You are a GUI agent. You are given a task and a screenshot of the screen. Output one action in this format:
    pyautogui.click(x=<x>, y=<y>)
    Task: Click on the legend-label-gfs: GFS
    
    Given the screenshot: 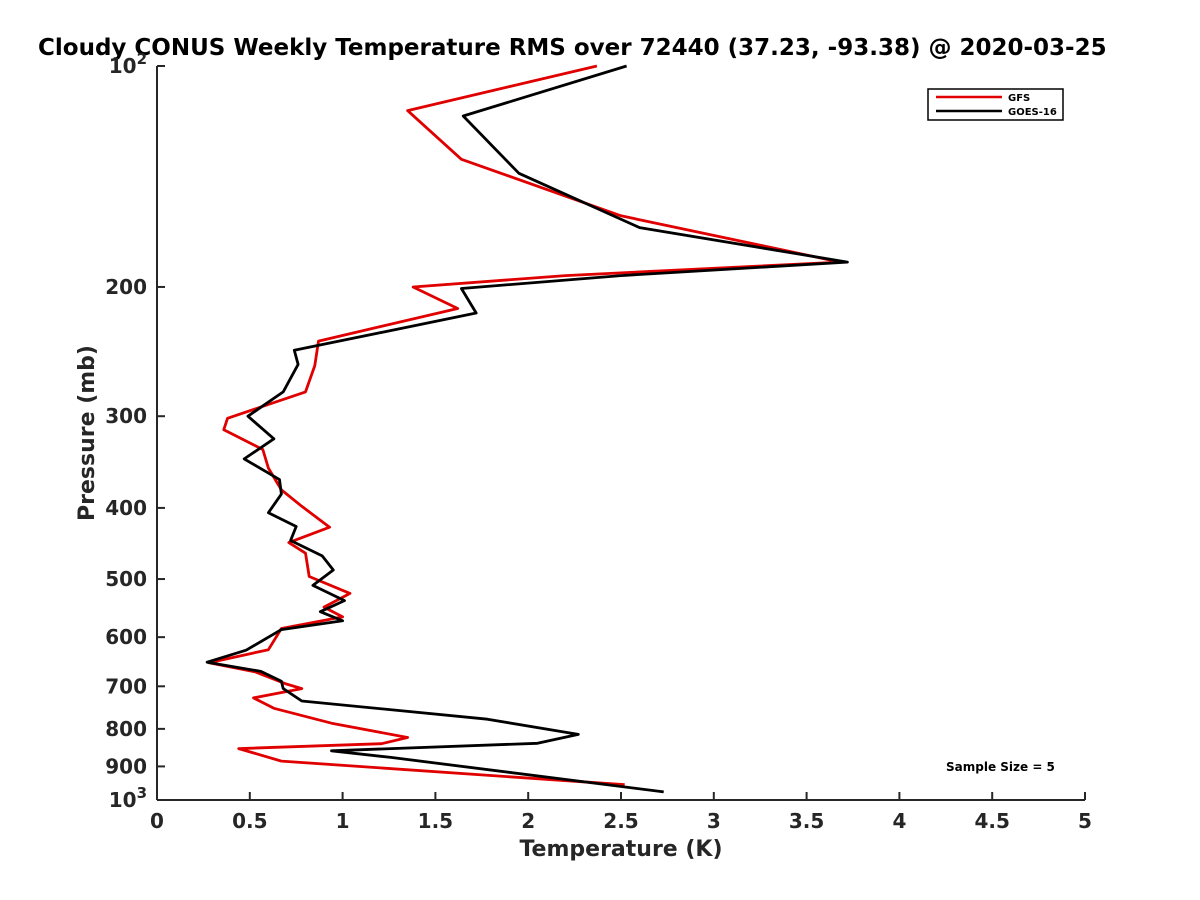 What is the action you would take?
    pyautogui.click(x=1019, y=98)
    